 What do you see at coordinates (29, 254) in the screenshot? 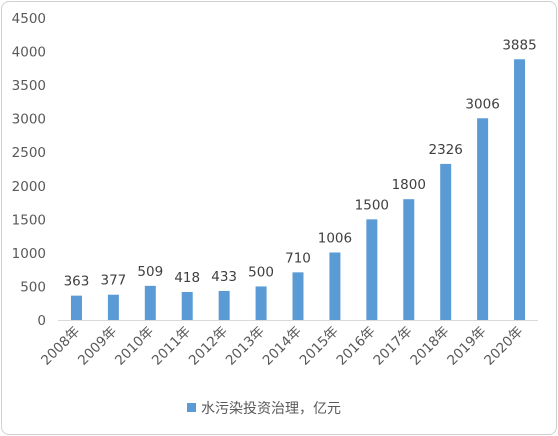
I see `y-tick-label: 1000` at bounding box center [29, 254].